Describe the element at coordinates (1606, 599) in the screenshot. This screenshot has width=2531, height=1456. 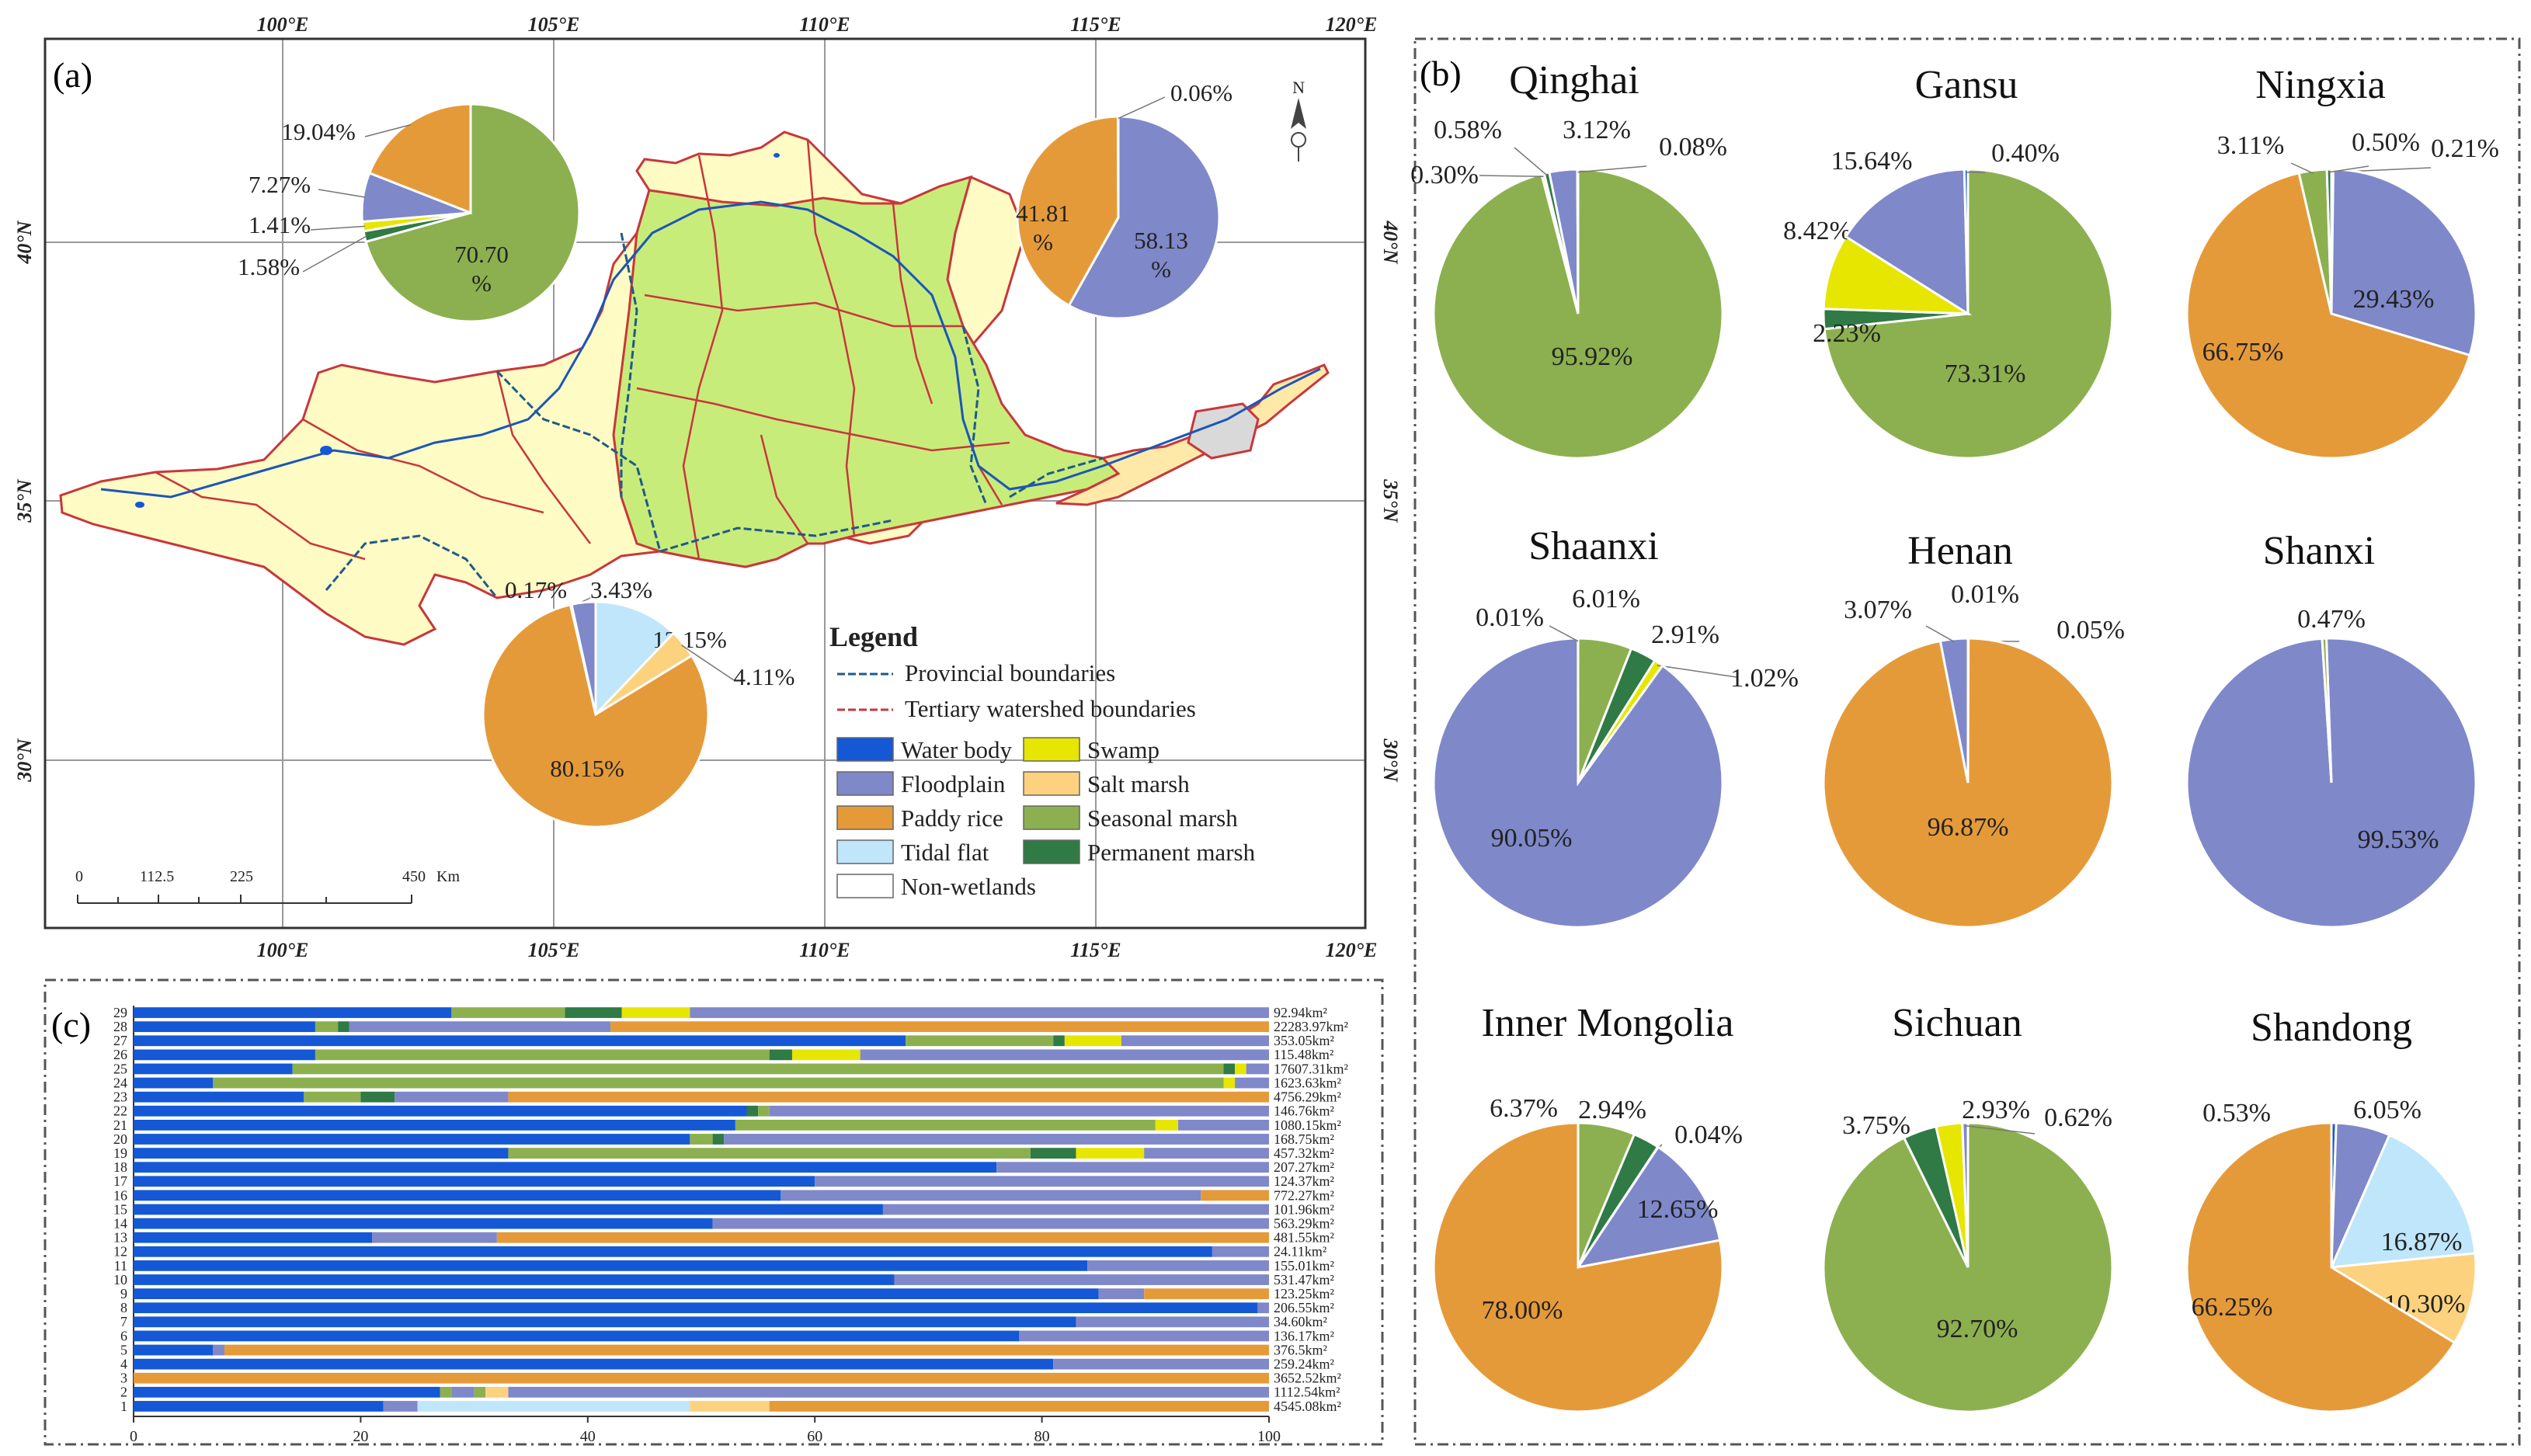
I see `pie-shaanxi-label-0: 6.01%` at that location.